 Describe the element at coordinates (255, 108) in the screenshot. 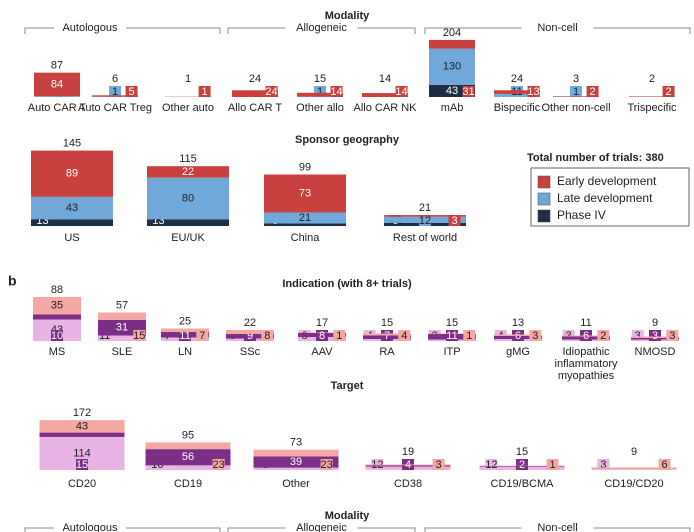

I see `category-label: Allo CAR T` at that location.